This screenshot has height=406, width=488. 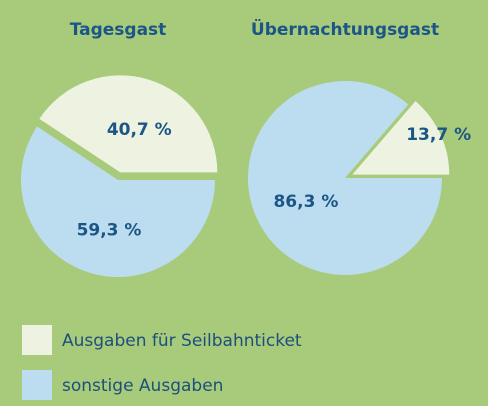 I want to click on value-label: 40,7 %, so click(x=139, y=130).